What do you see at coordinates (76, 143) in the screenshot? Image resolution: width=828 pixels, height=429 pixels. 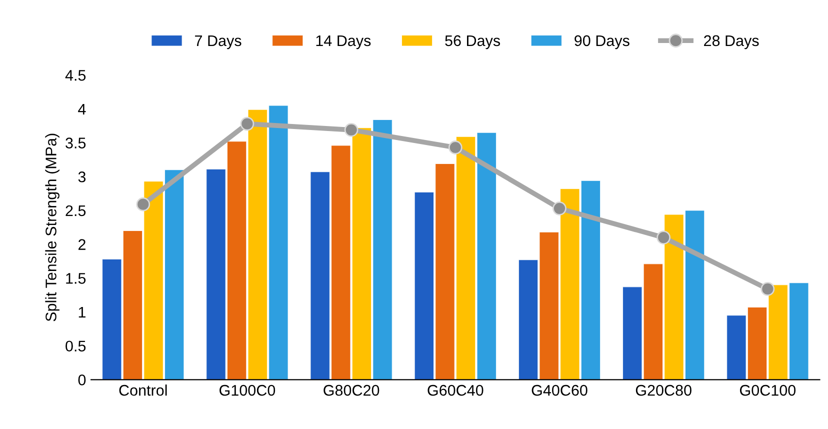 I see `y-tick-label: 3.5` at bounding box center [76, 143].